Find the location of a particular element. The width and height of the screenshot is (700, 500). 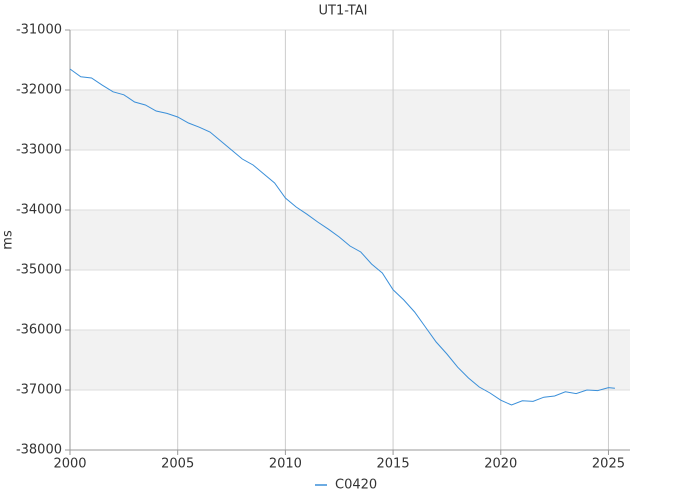

x-tick-label: 2020 is located at coordinates (500, 464).